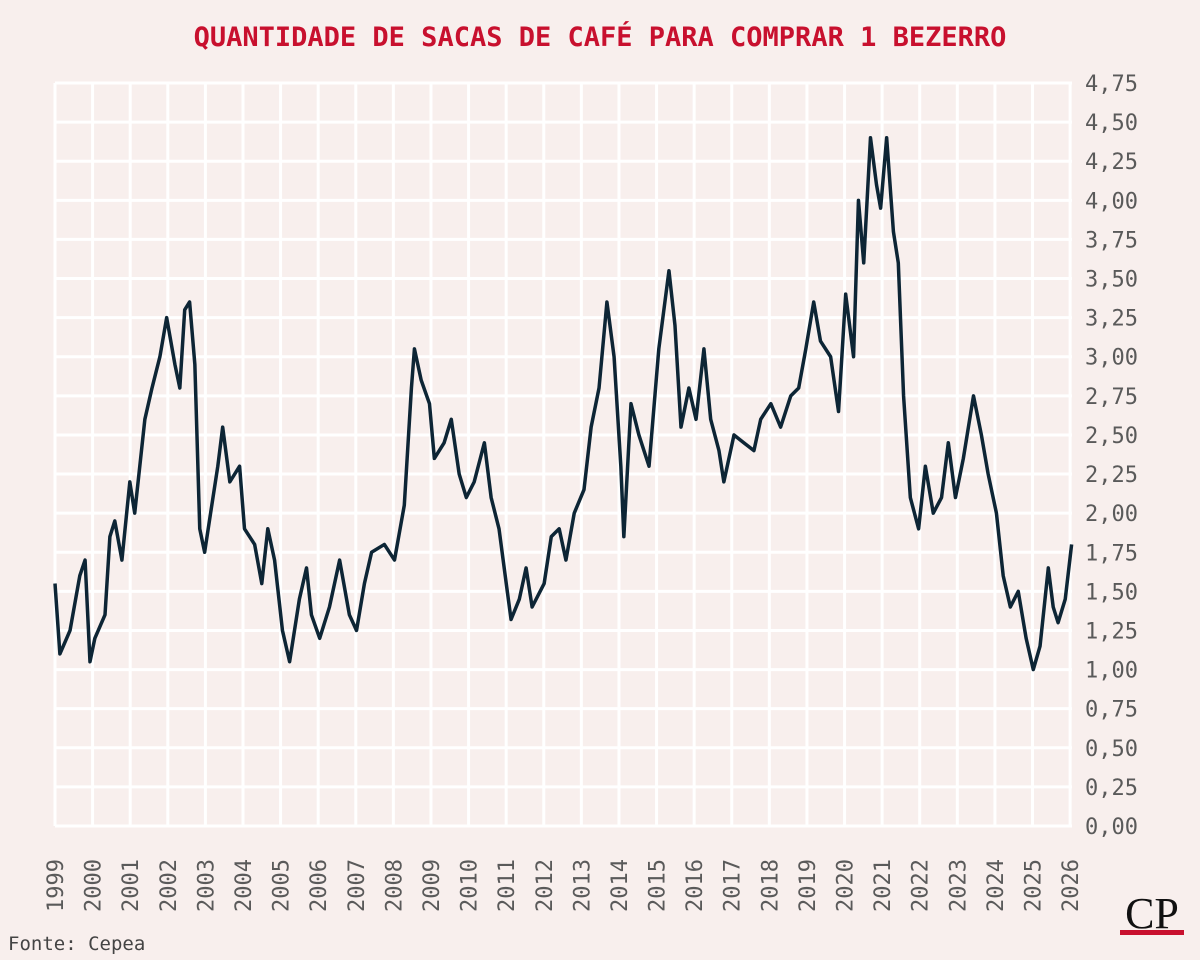 The image size is (1200, 960). What do you see at coordinates (1034, 885) in the screenshot?
I see `x-tick-label: 2025` at bounding box center [1034, 885].